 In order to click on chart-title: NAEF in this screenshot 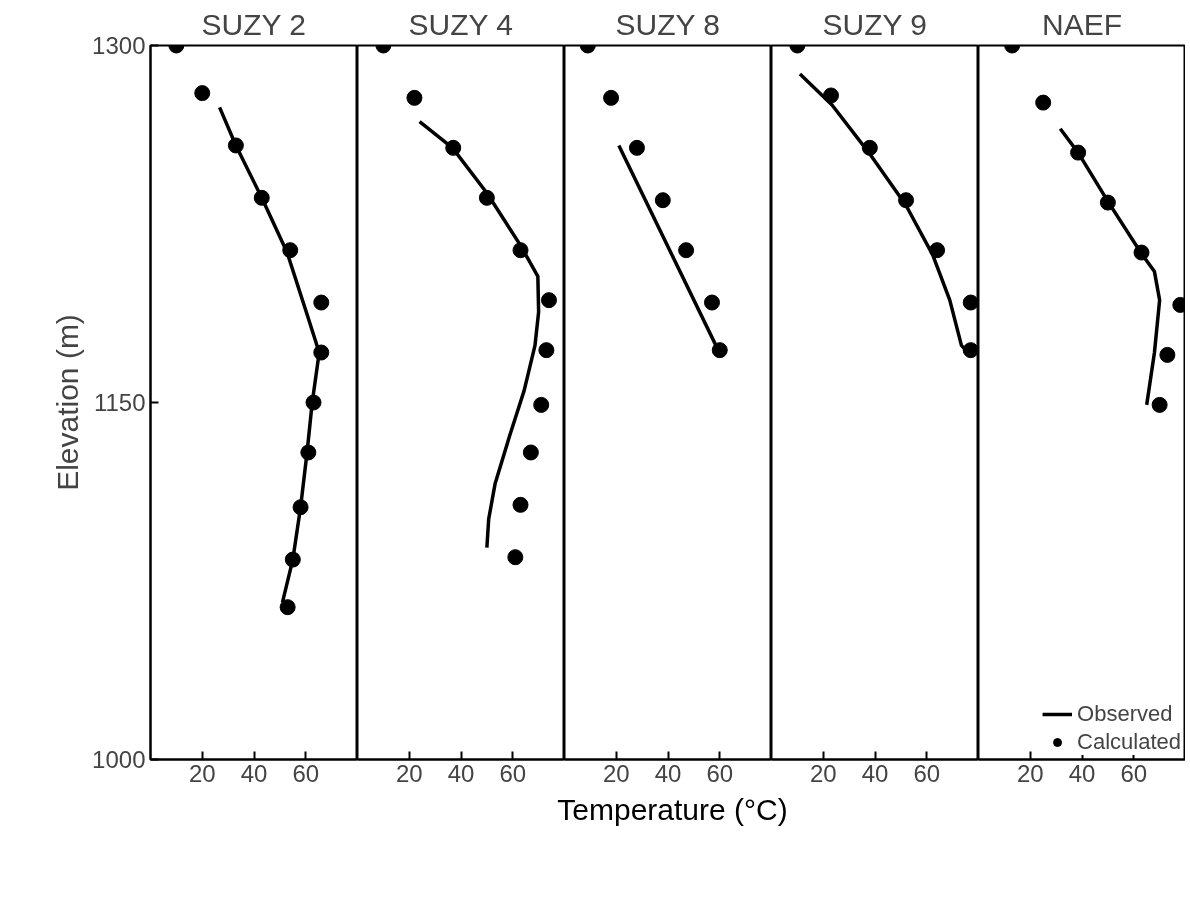, I will do `click(1082, 24)`.